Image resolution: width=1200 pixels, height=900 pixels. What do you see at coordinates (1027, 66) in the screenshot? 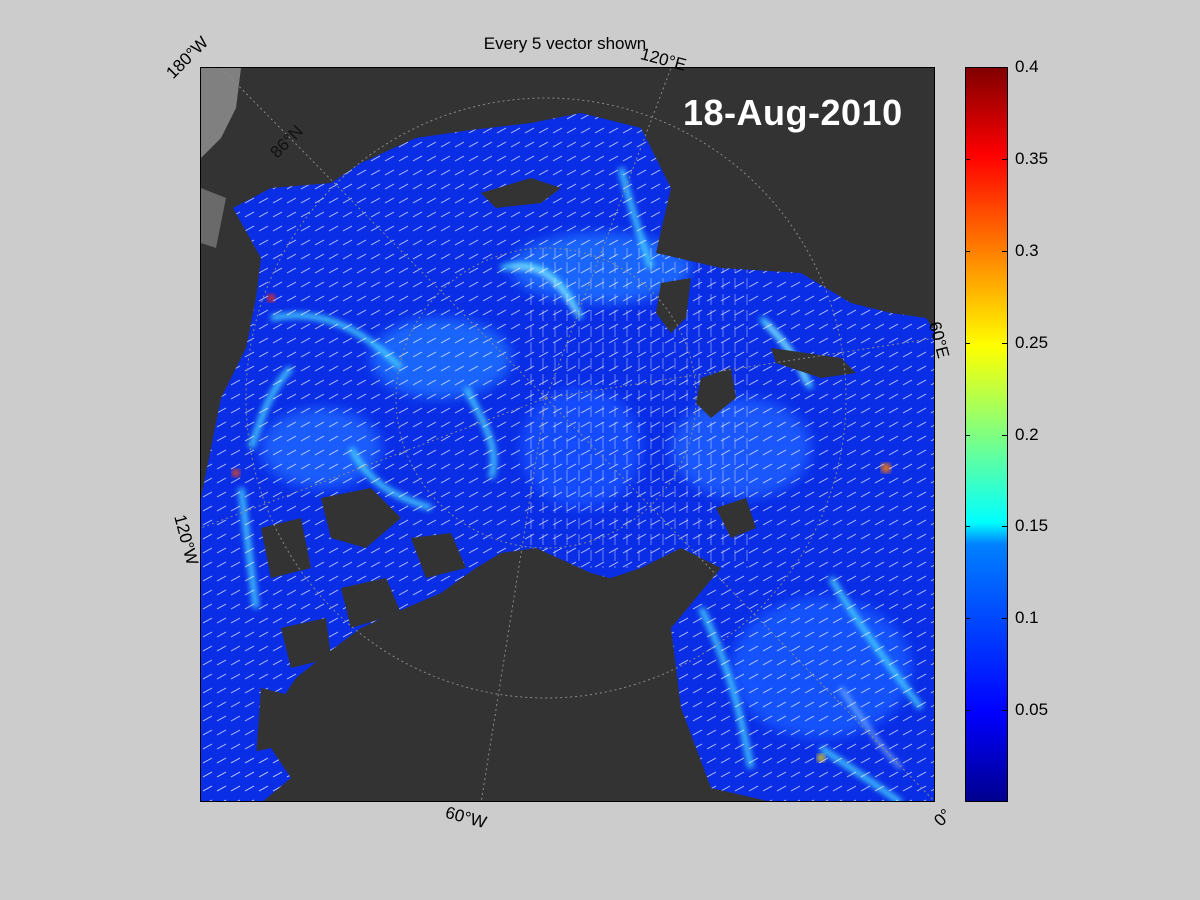
I see `colorbar-tick-label: 0.4` at bounding box center [1027, 66].